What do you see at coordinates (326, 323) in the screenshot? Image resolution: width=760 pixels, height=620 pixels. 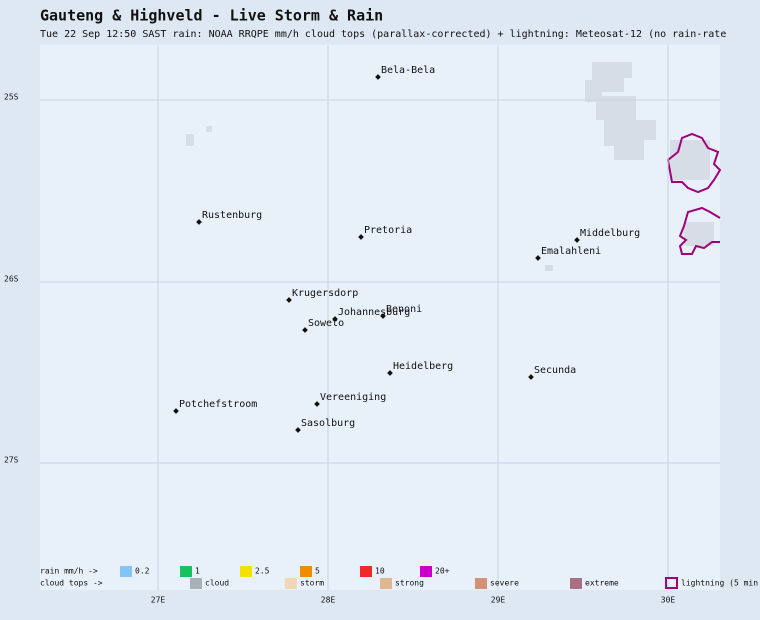 I see `city-label: Soweto` at bounding box center [326, 323].